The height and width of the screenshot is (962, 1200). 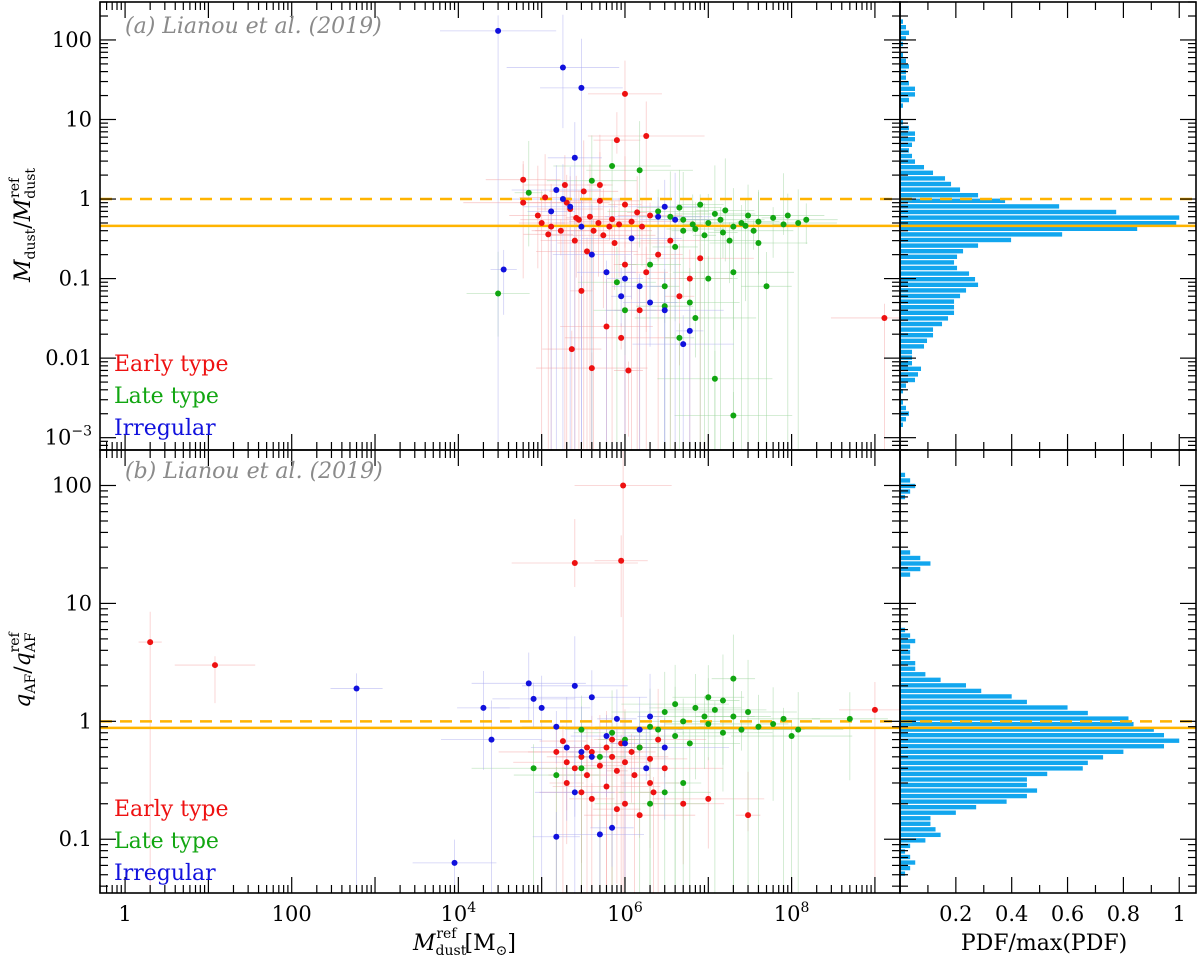 I want to click on panel-b-legend-late: Late type, so click(x=166, y=841).